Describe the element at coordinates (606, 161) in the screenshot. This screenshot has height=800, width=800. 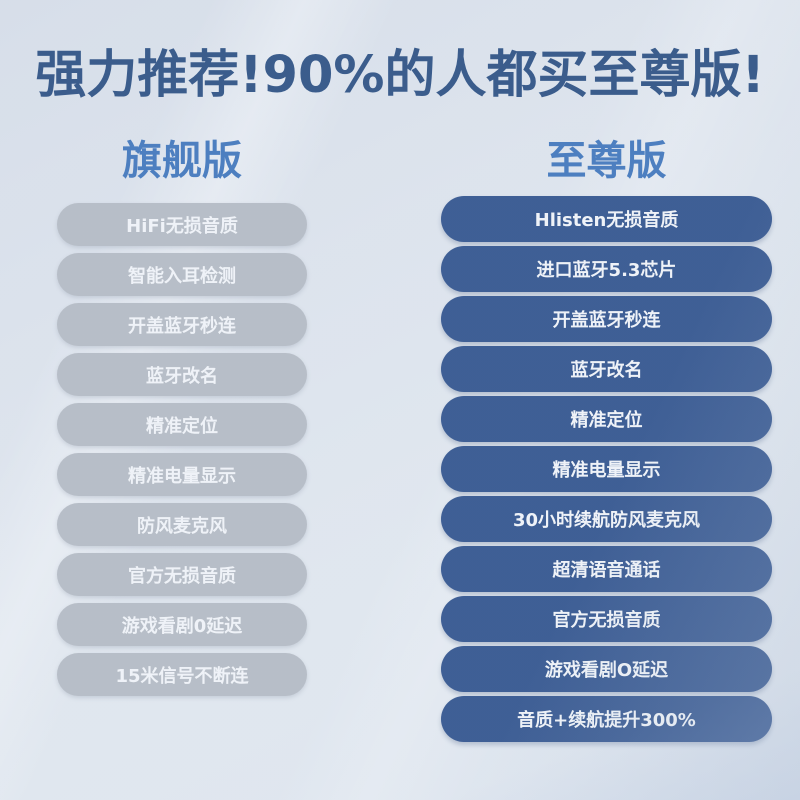
I see `column-header-supreme: 至尊版` at that location.